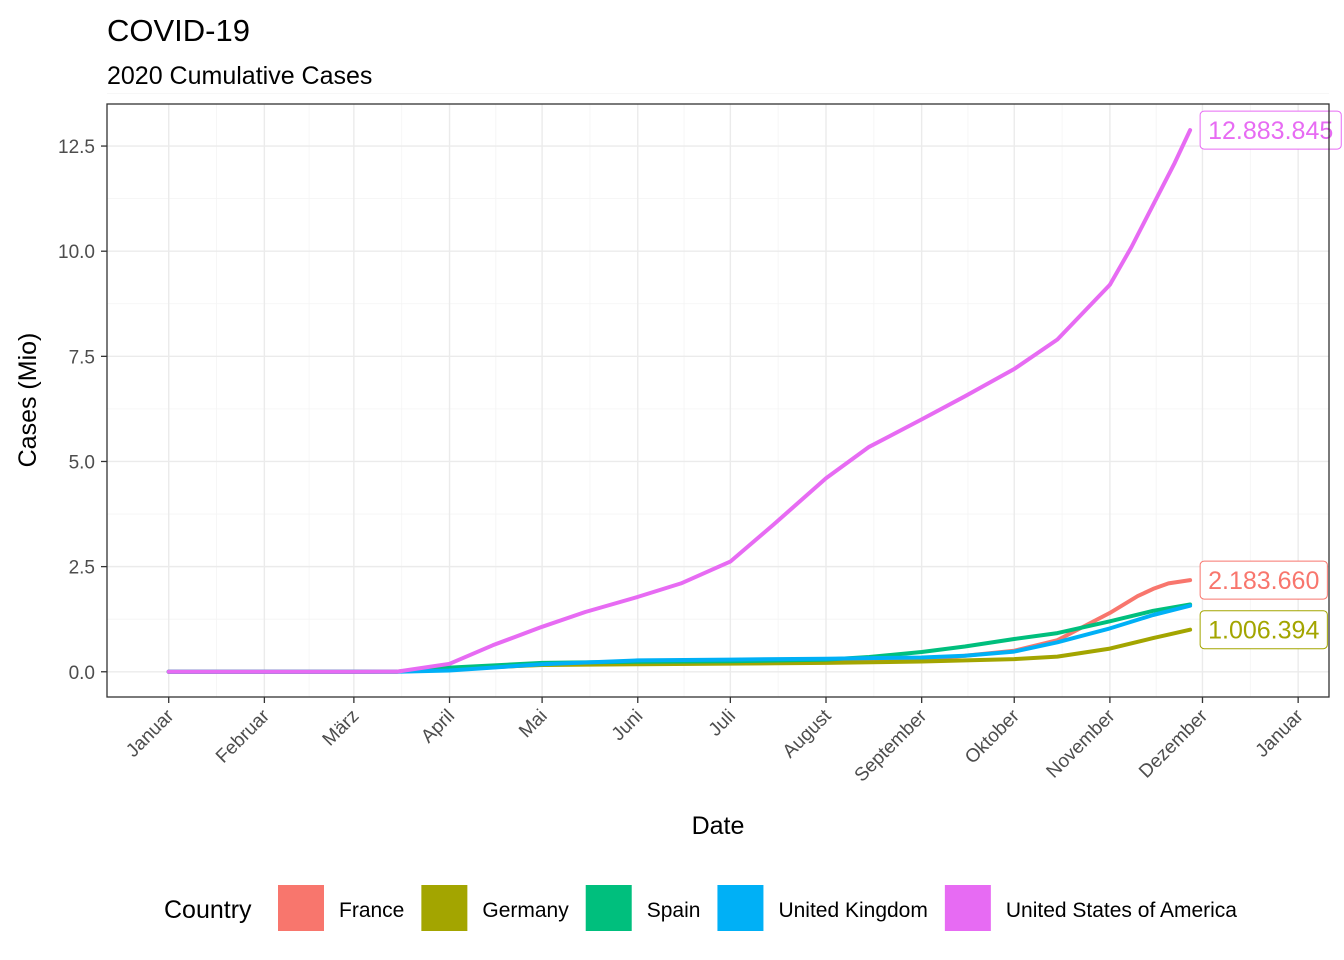 The width and height of the screenshot is (1344, 960). Describe the element at coordinates (76, 252) in the screenshot. I see `y-tick-label: 10.0` at that location.